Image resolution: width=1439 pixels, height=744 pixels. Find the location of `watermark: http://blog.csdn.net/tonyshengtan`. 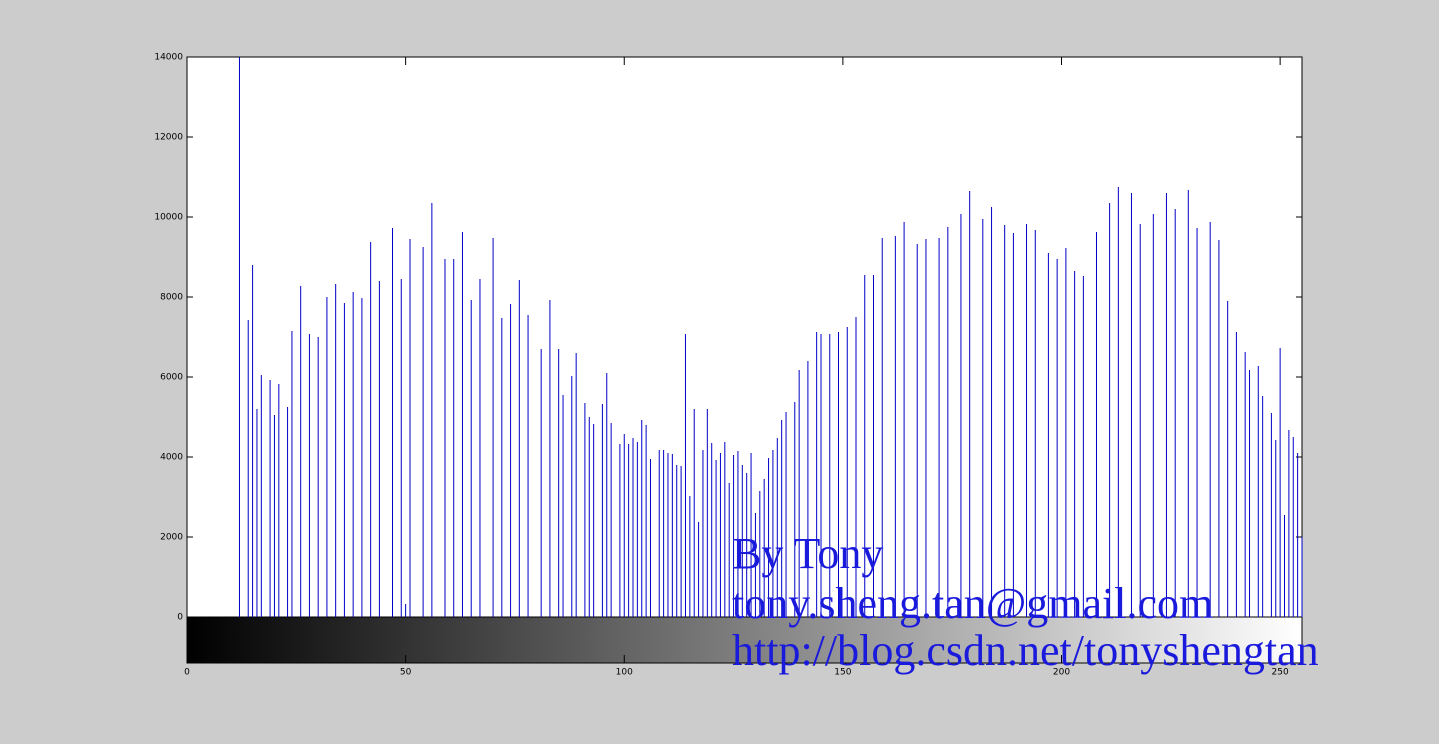

watermark: http://blog.csdn.net/tonyshengtan is located at coordinates (1025, 650).